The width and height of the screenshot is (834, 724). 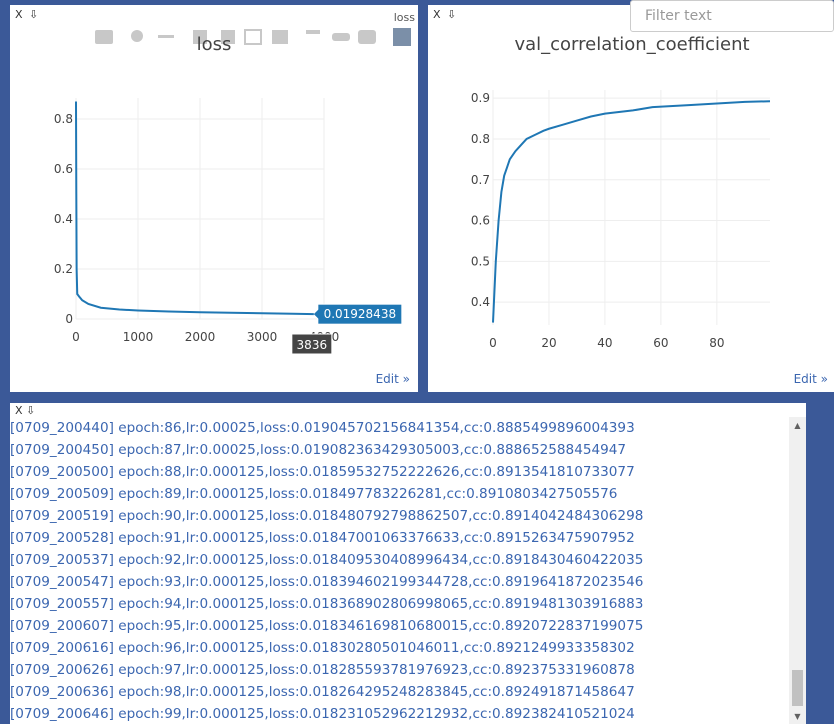 I want to click on x-tick-label: 20, so click(x=548, y=343).